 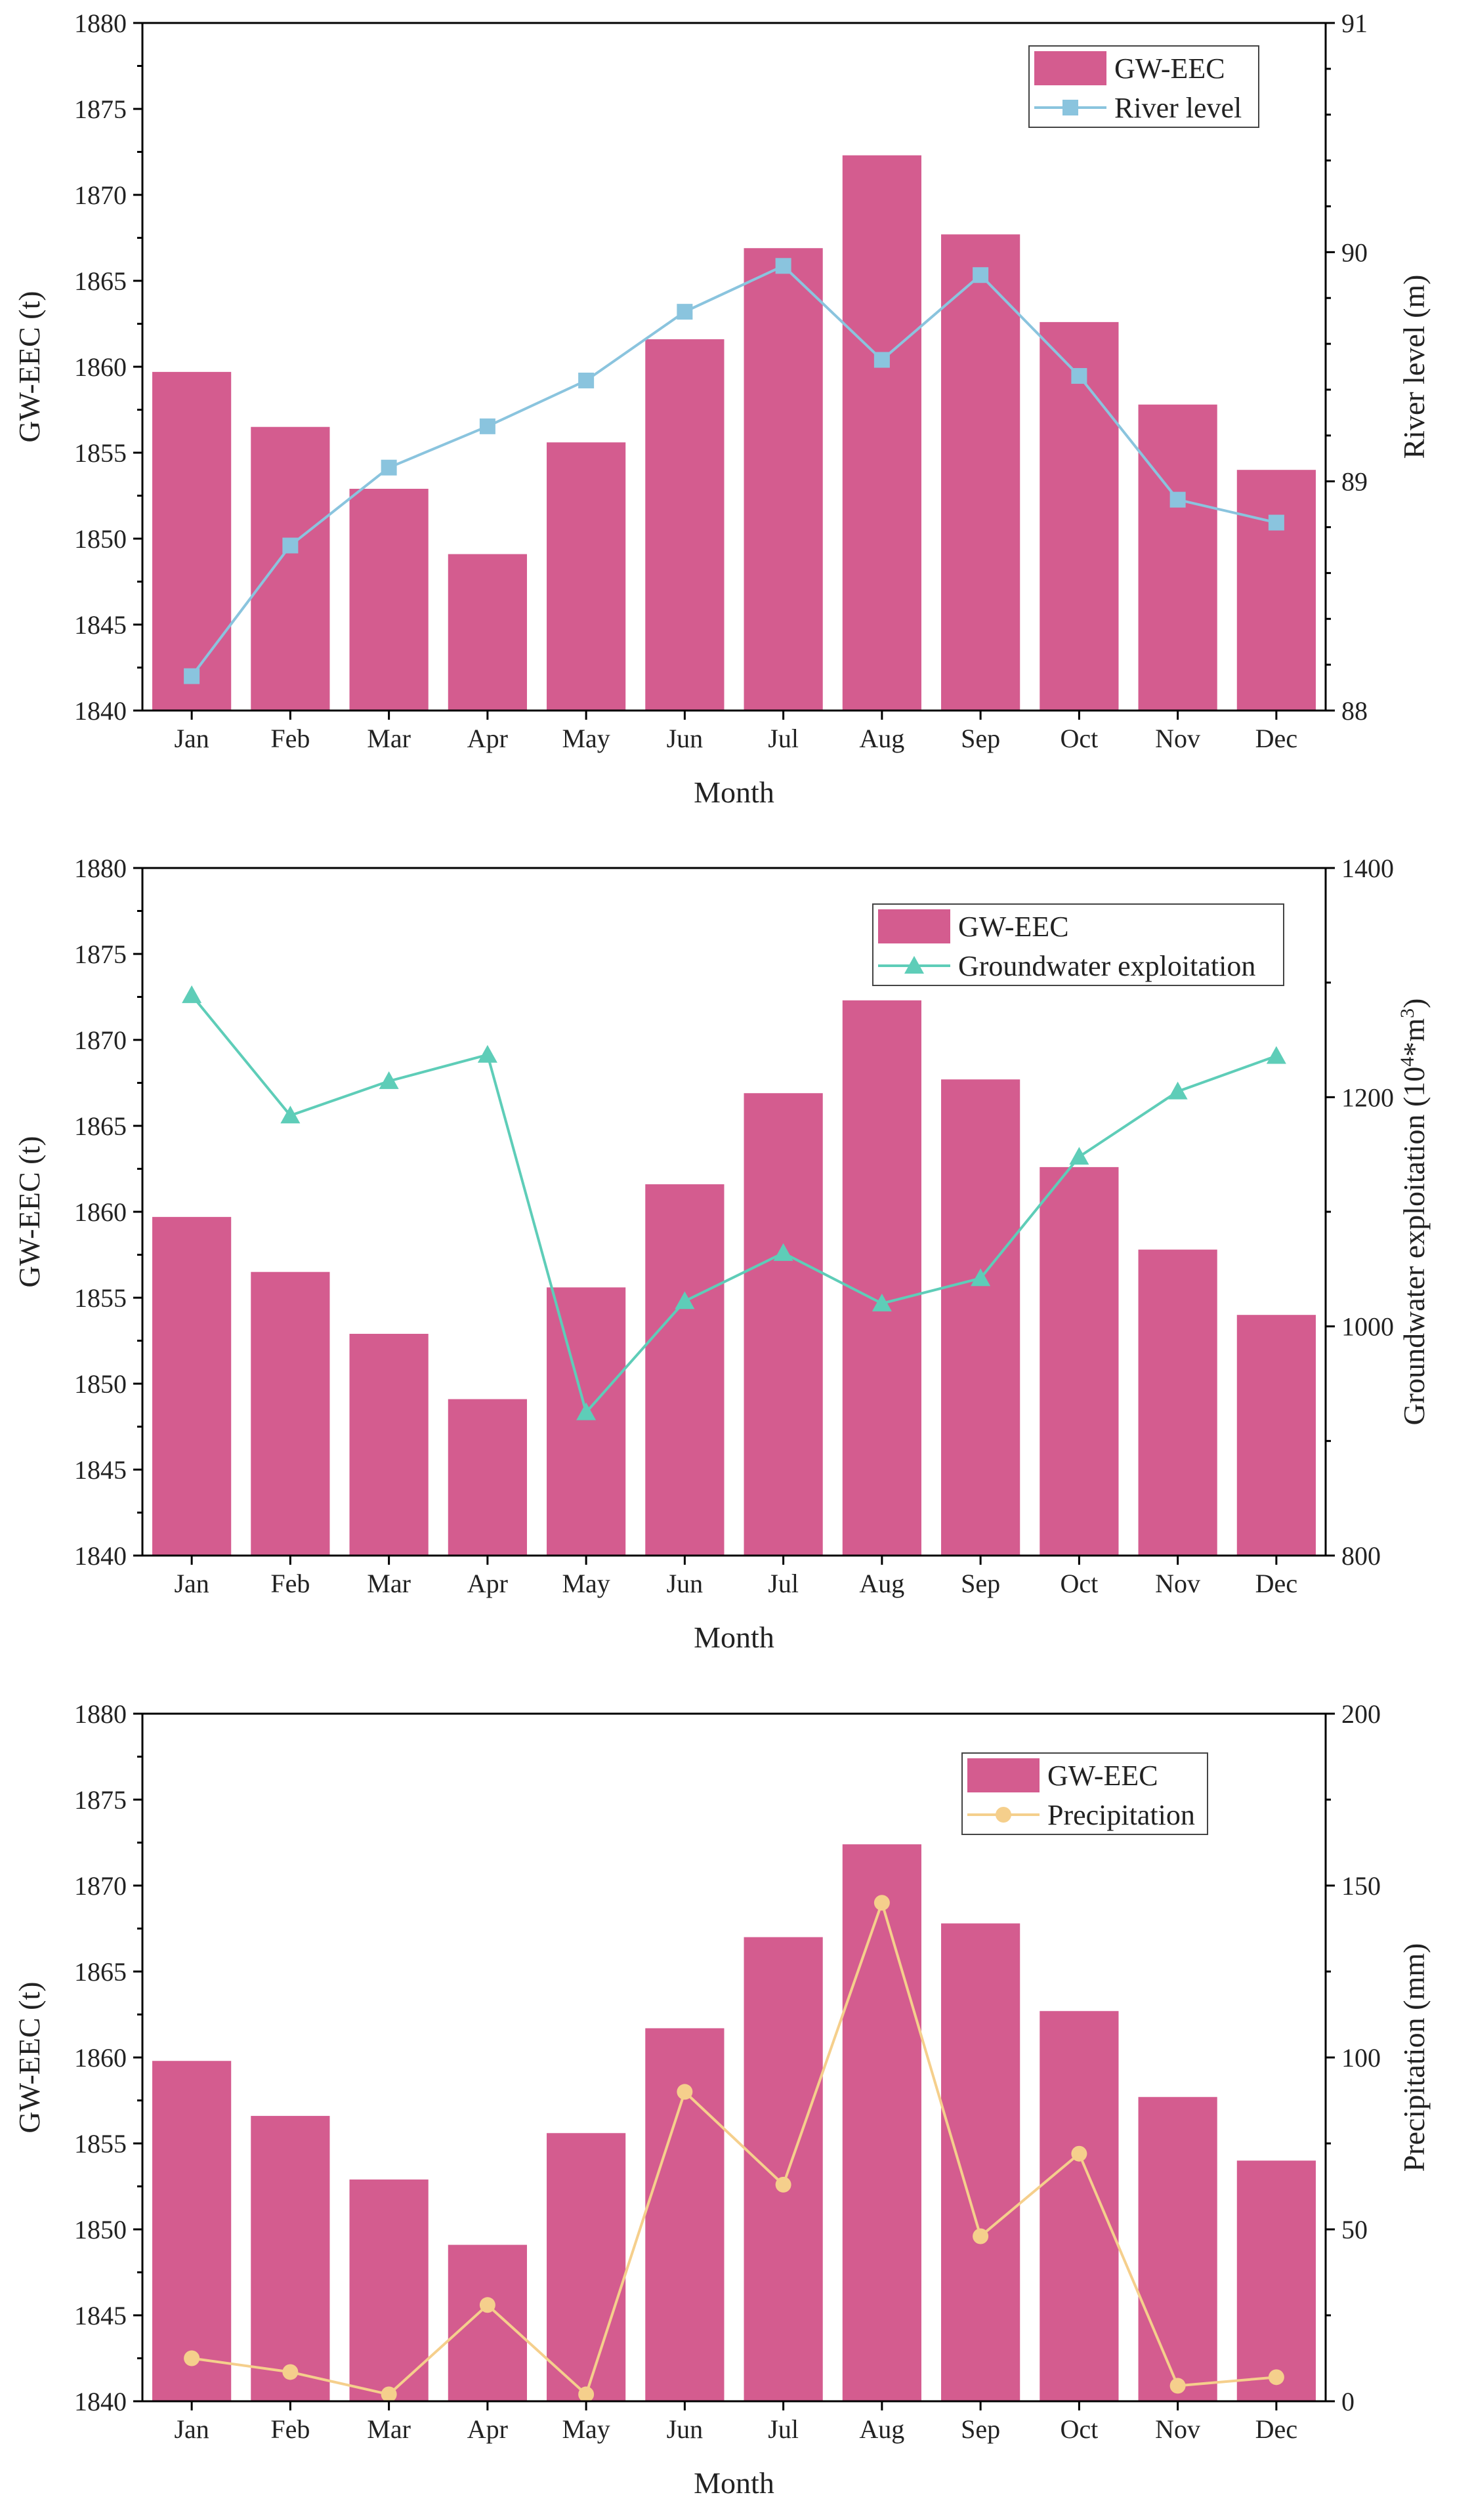 I want to click on y-tick-label: 1865, so click(x=100, y=1126).